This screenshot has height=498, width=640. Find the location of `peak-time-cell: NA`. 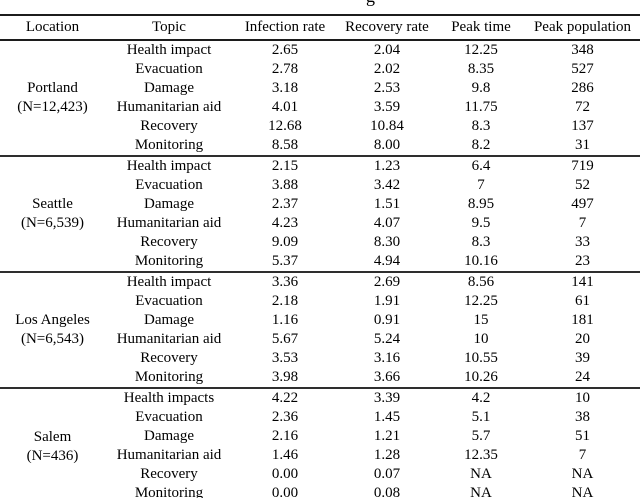

peak-time-cell: NA is located at coordinates (481, 474).